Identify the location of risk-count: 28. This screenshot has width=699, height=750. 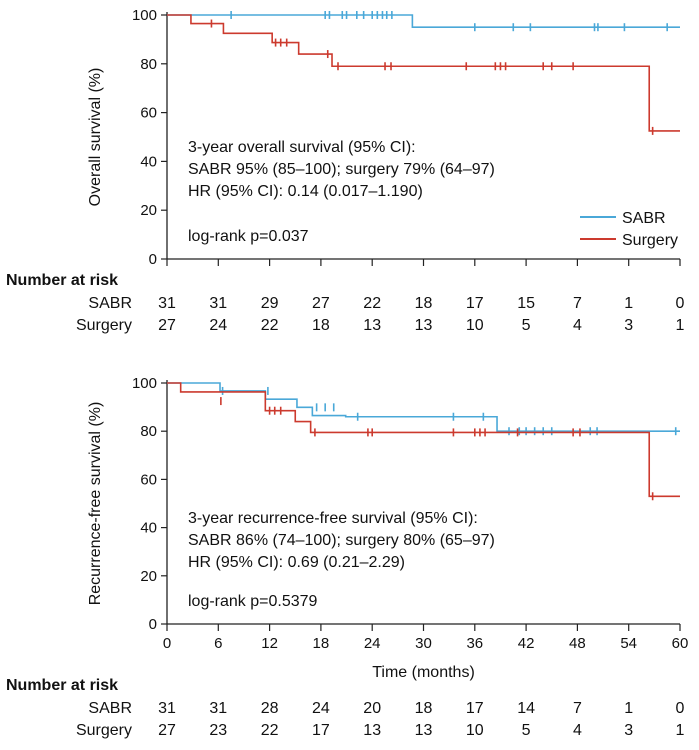
(270, 708).